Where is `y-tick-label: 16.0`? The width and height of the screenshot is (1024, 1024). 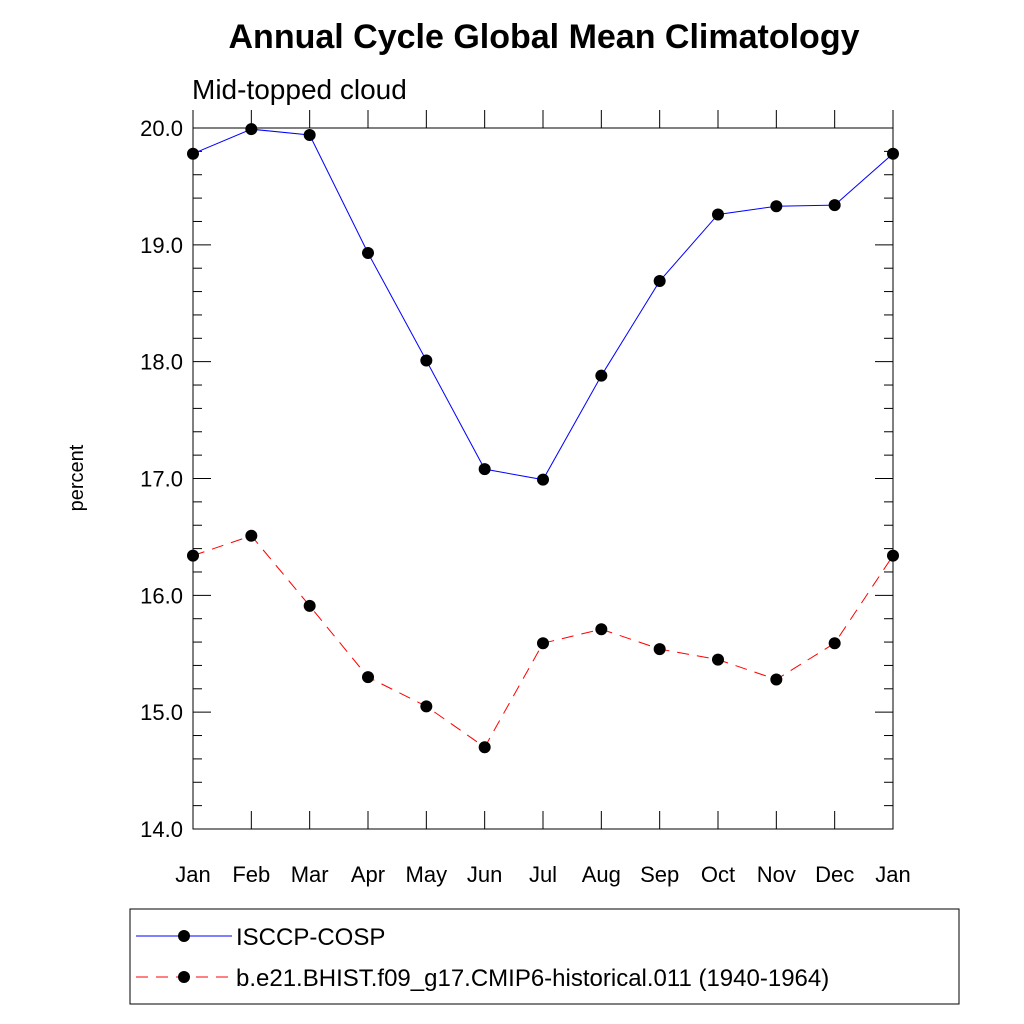
y-tick-label: 16.0 is located at coordinates (161, 595).